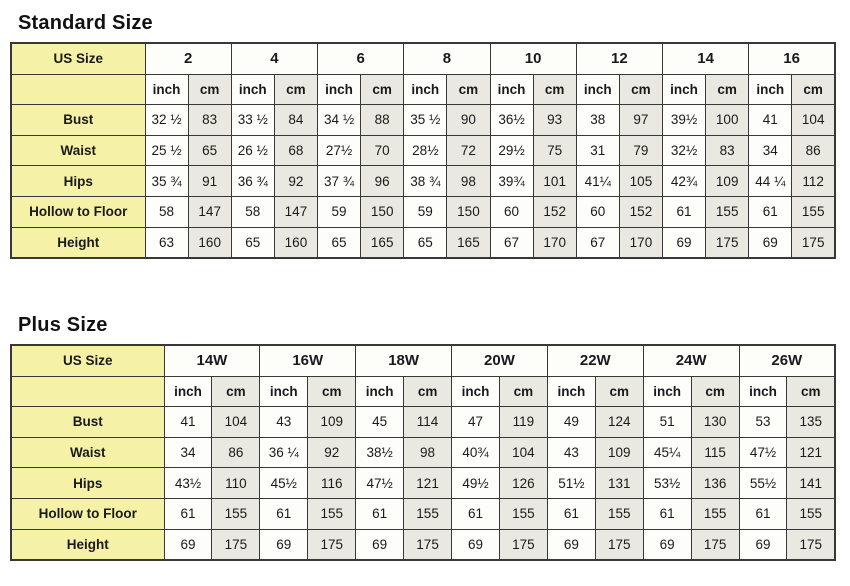 This screenshot has height=586, width=850. Describe the element at coordinates (511, 150) in the screenshot. I see `inch-value: 29½` at that location.